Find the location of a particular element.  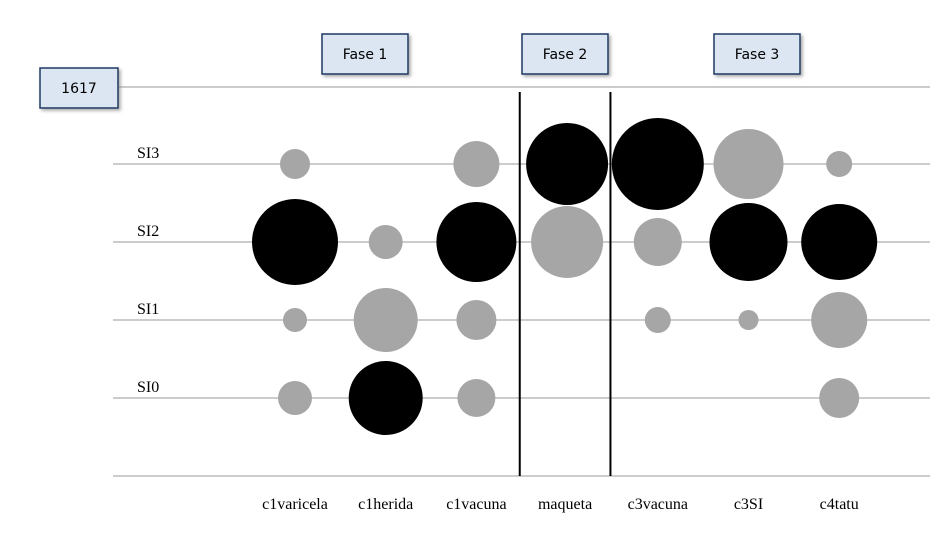

x-label: c1varicela is located at coordinates (295, 504).